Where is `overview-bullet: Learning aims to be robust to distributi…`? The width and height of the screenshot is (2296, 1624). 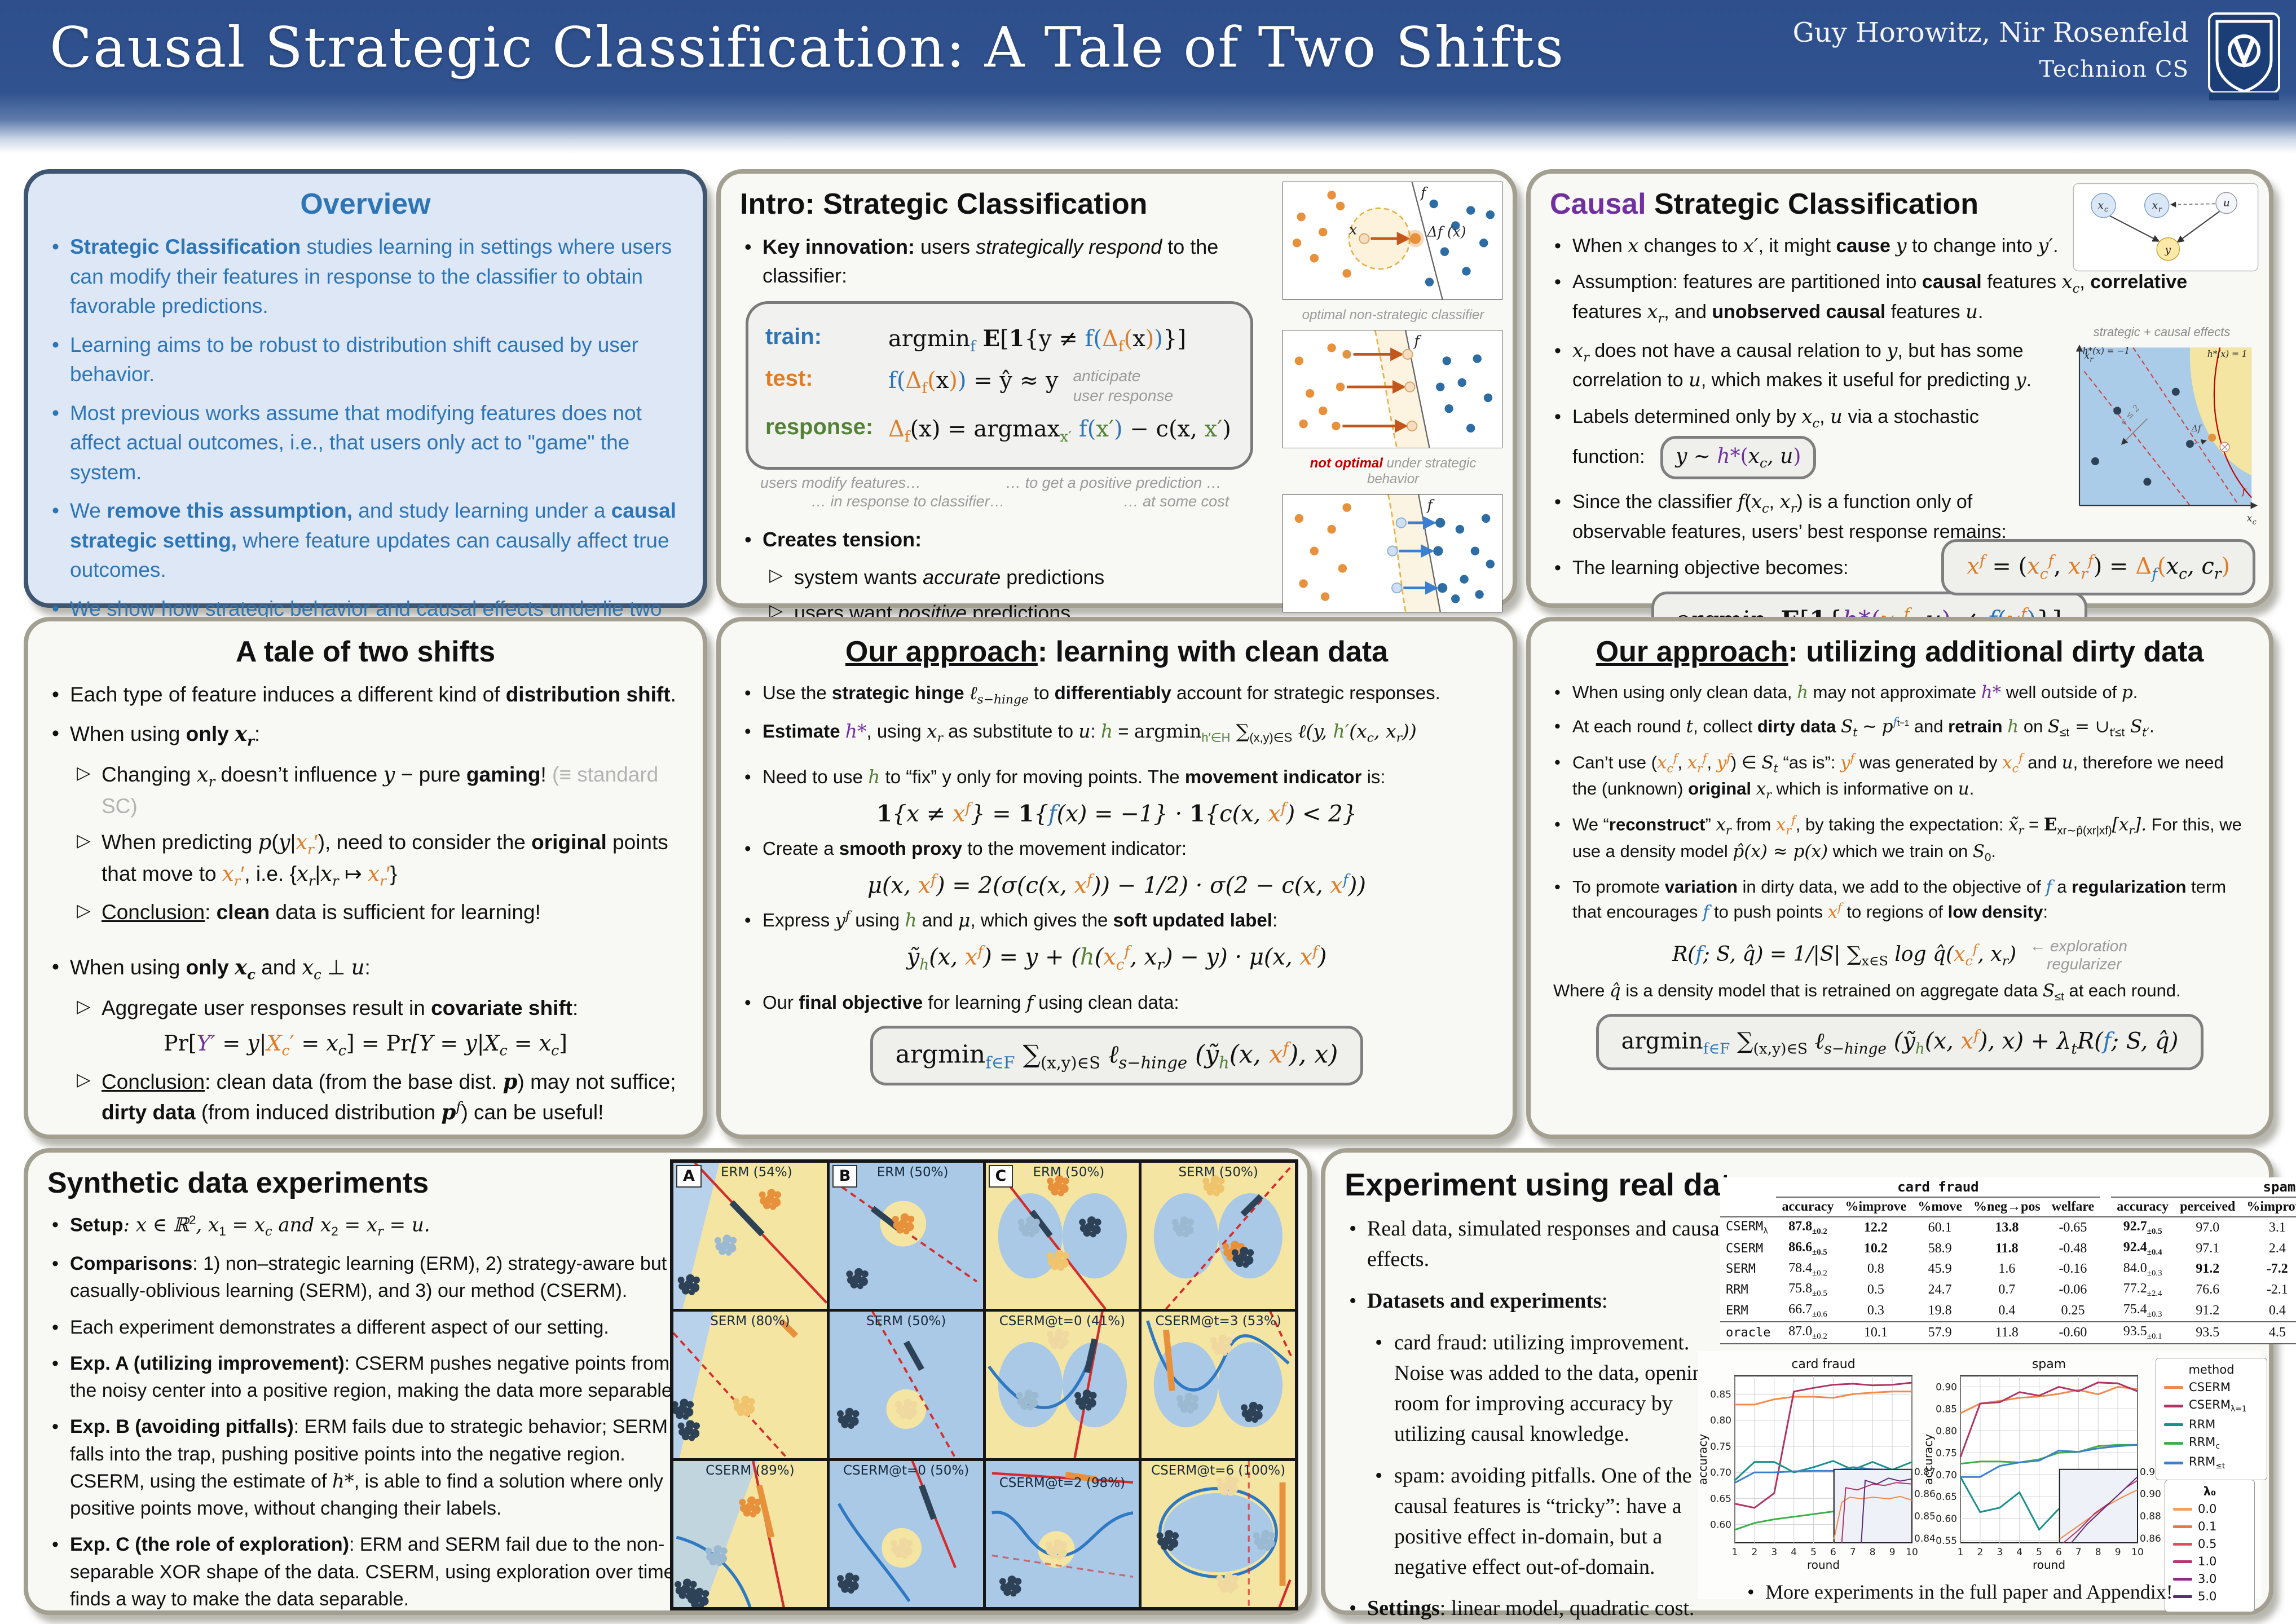 overview-bullet: Learning aims to be robust to distributi… is located at coordinates (365, 360).